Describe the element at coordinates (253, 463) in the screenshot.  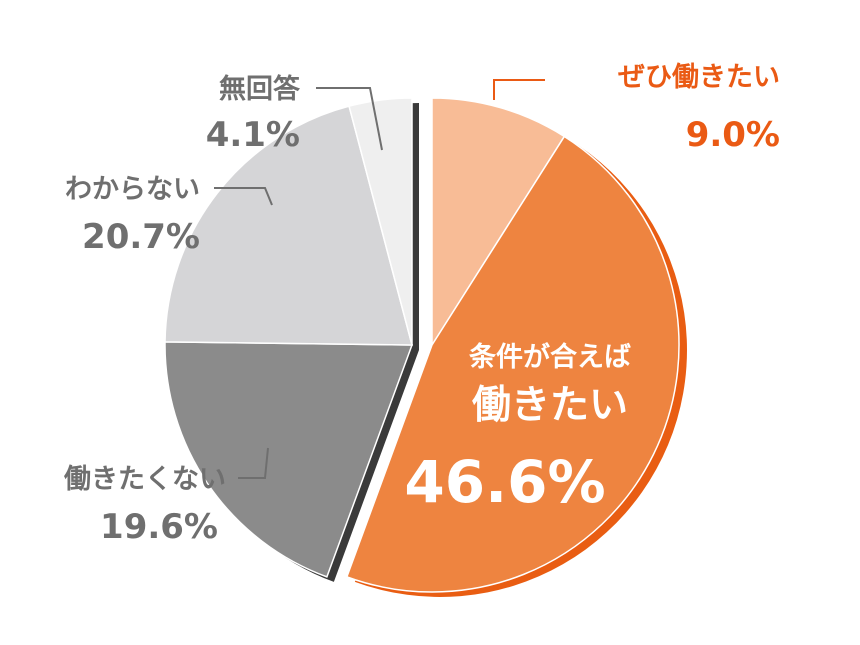
I see `leader-line-hatarakitakunai` at that location.